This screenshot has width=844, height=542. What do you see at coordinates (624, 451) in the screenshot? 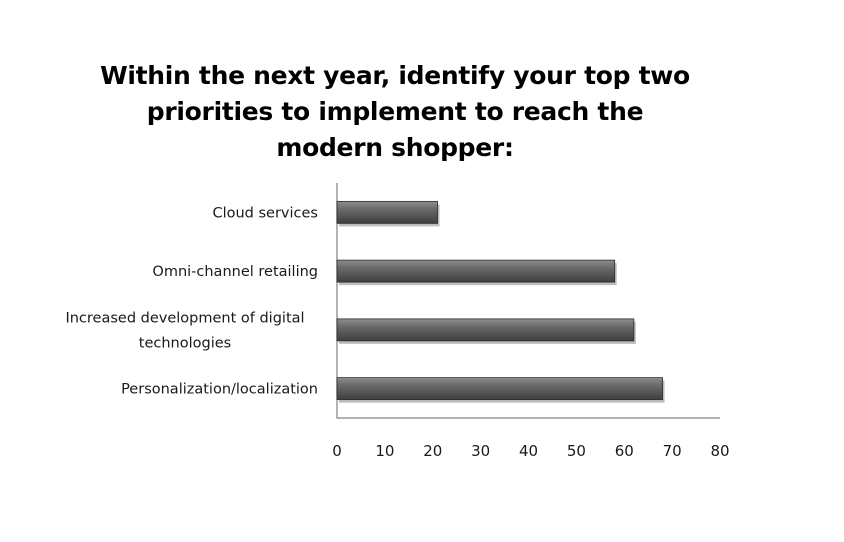
I see `x-tick-label: 60` at bounding box center [624, 451].